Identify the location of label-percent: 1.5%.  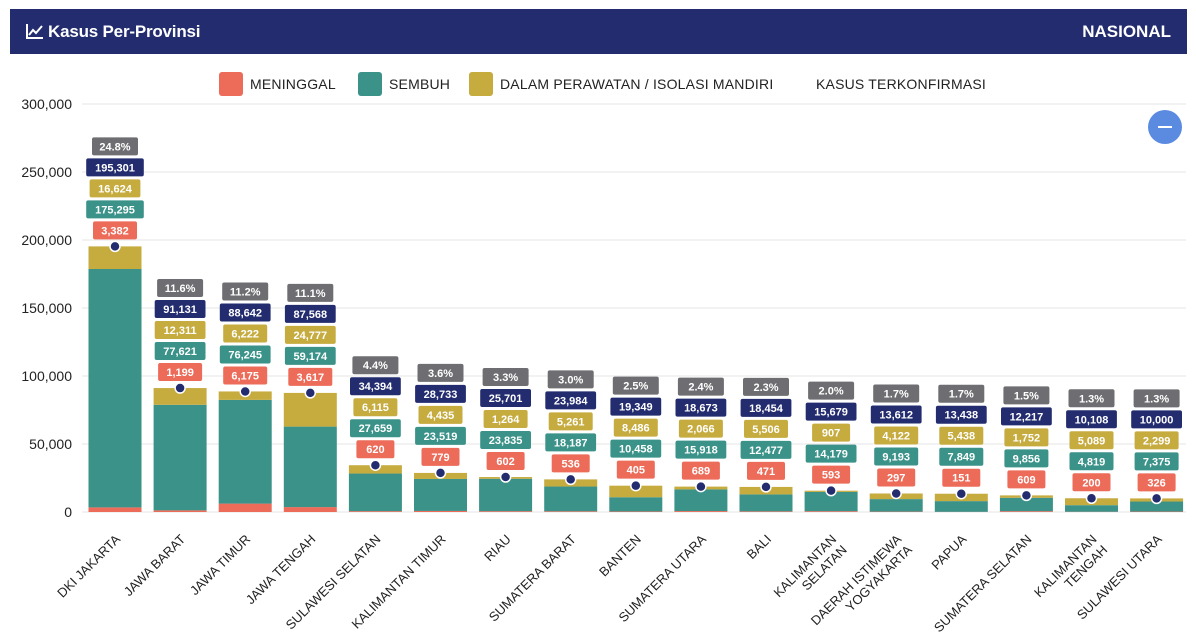
(1026, 396).